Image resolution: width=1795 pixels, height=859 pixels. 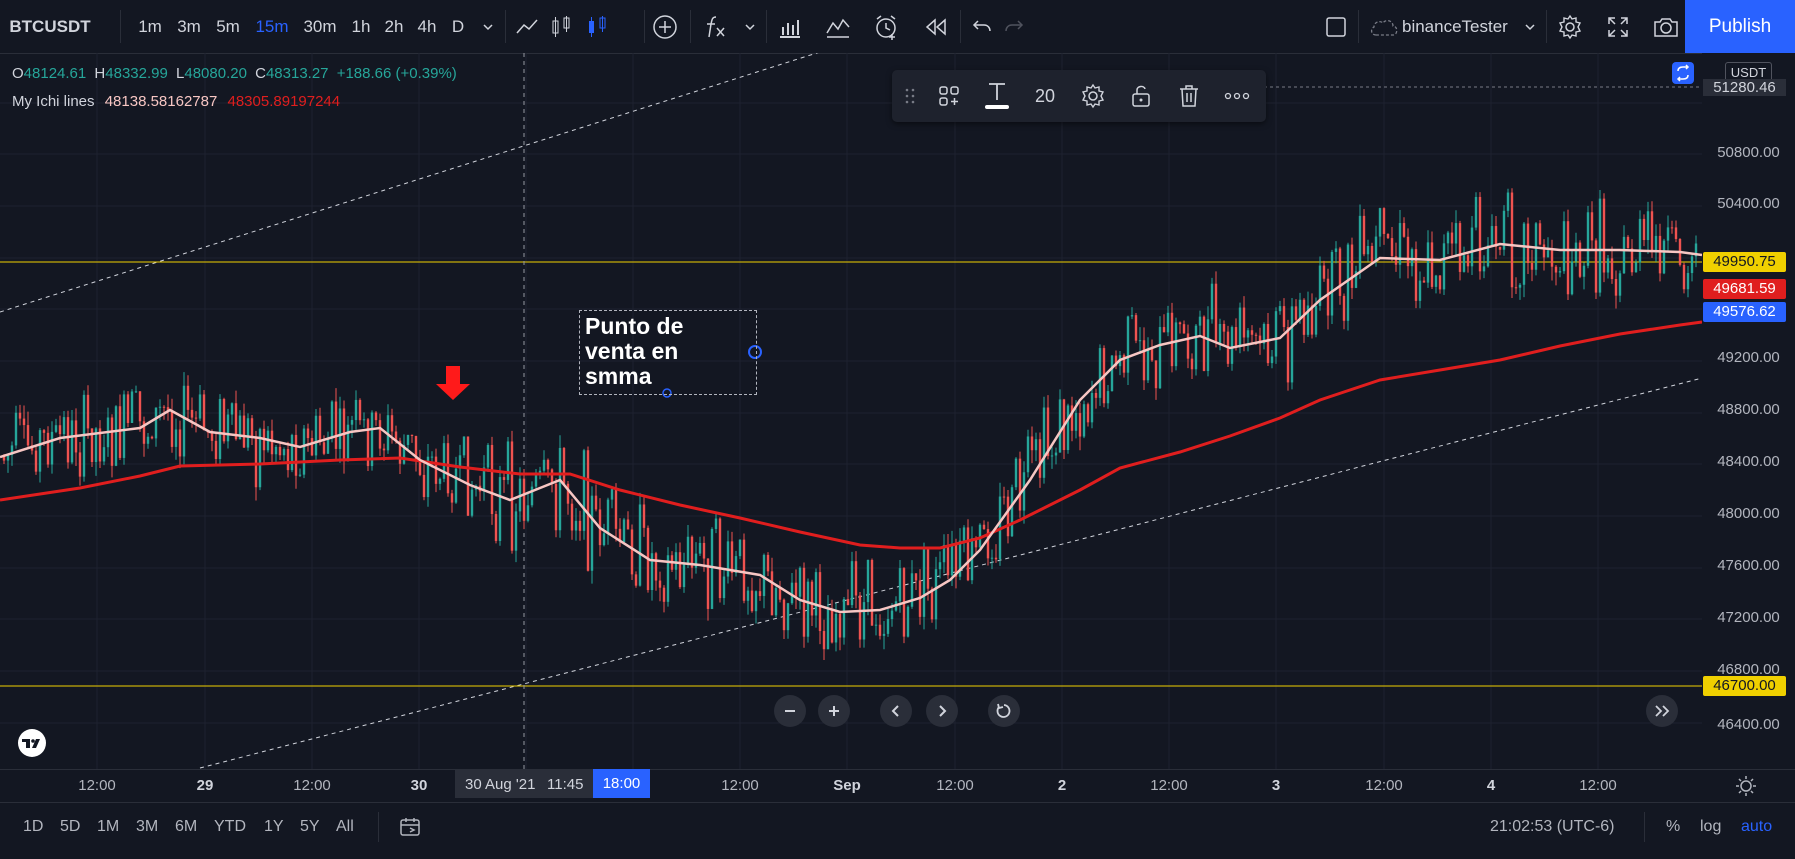 What do you see at coordinates (618, 376) in the screenshot?
I see `annotation-line-3: smma` at bounding box center [618, 376].